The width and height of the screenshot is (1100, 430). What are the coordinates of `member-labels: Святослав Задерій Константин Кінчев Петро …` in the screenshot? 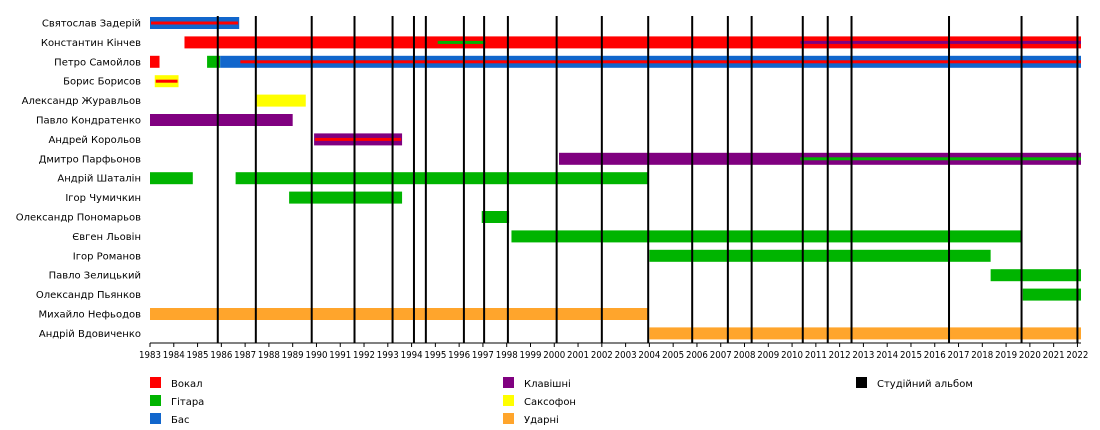 It's located at (78, 179).